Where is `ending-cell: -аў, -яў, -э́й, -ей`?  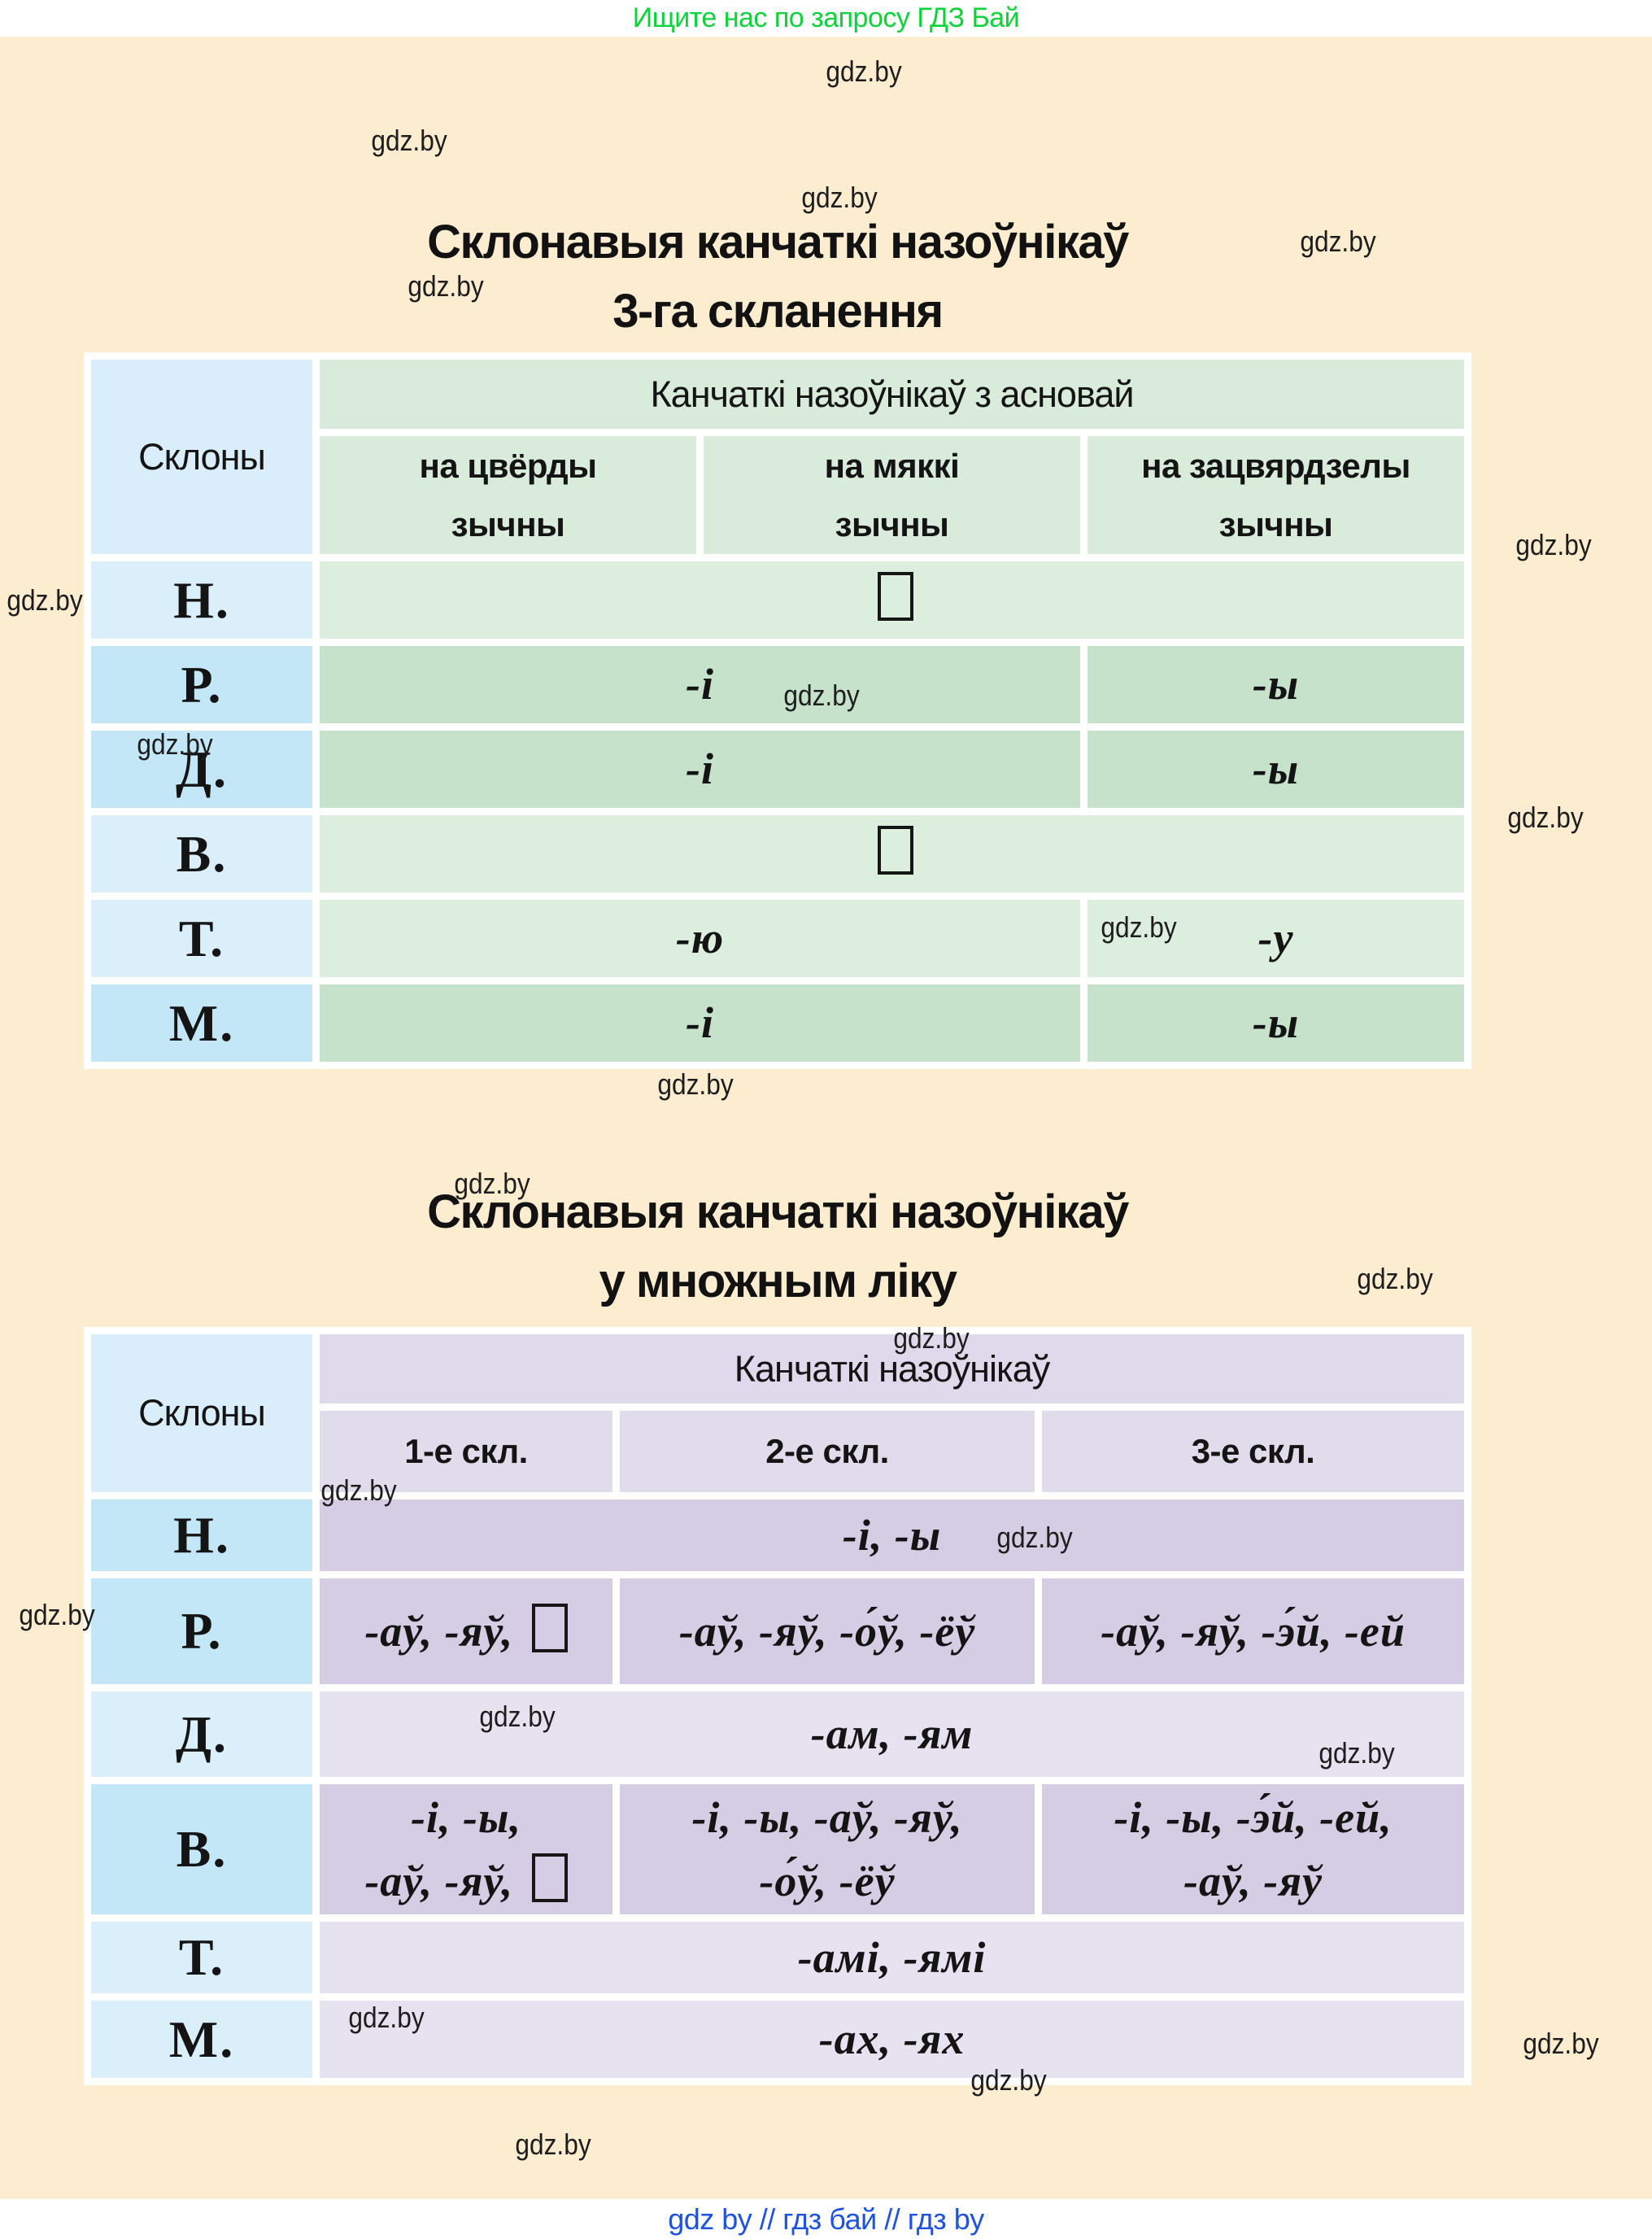
ending-cell: -аў, -яў, -э́й, -ей is located at coordinates (1253, 1631).